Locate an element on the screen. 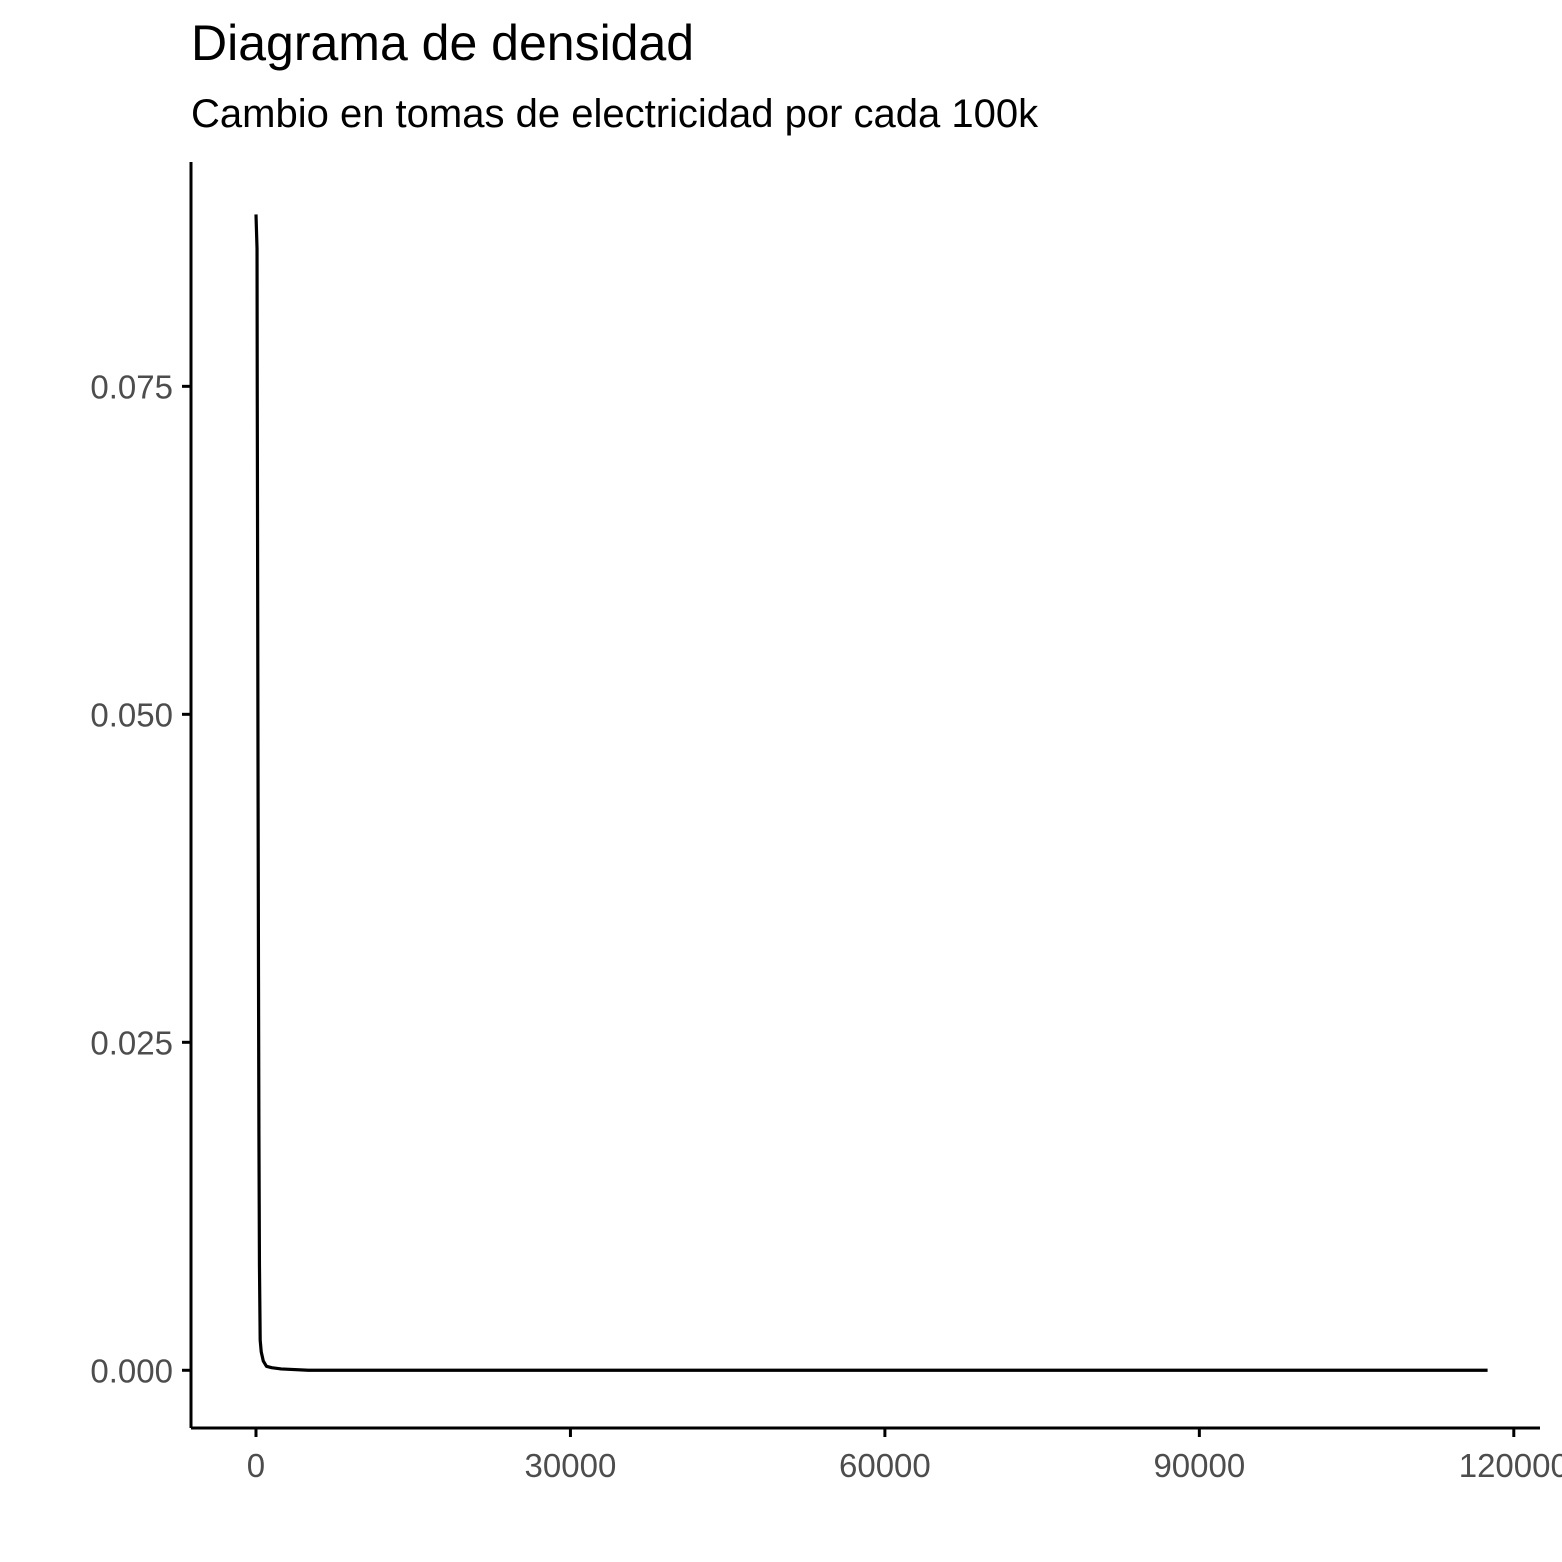  y-axis-ticks: 0.000 0.025 0.050 0.075 is located at coordinates (140, 878).